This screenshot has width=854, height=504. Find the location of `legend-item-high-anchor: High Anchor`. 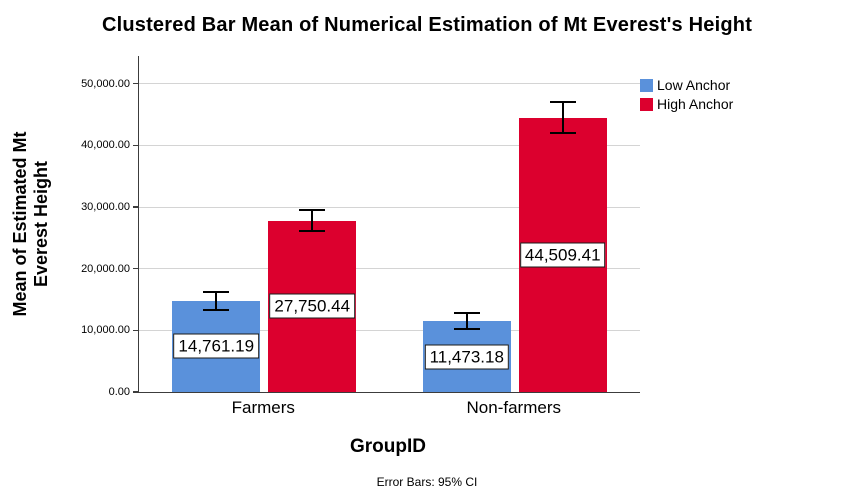

legend-item-high-anchor: High Anchor is located at coordinates (686, 104).